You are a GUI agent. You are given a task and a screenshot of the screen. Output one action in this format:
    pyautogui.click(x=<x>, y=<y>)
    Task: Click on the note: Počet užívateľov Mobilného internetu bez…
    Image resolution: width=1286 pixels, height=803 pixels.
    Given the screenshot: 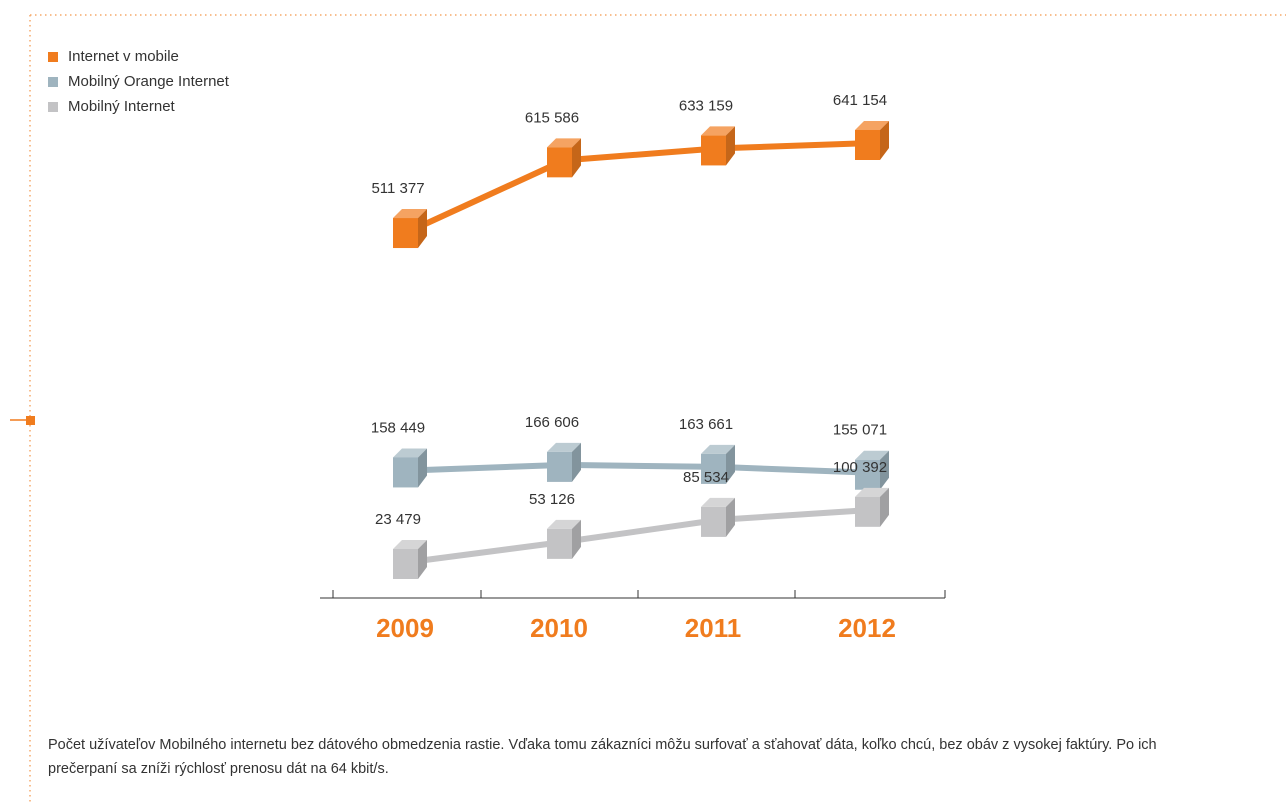 What is the action you would take?
    pyautogui.click(x=602, y=757)
    